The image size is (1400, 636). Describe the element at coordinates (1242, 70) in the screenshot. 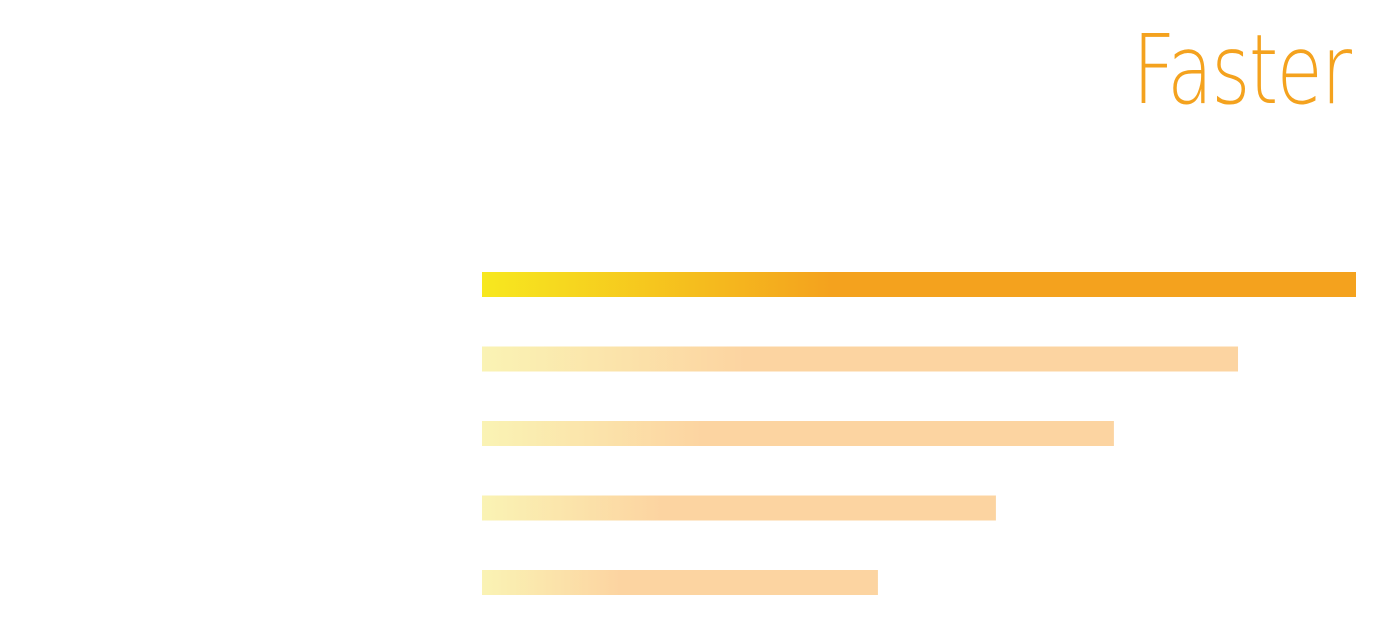

I see `chart-title: Faster` at that location.